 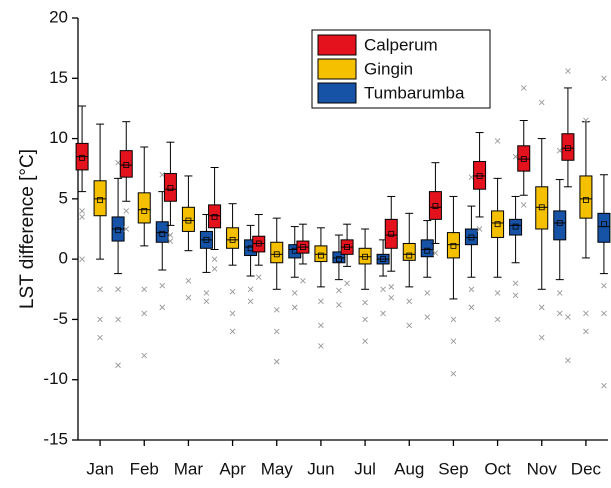 I want to click on y-tick-label: -5, so click(x=60, y=318).